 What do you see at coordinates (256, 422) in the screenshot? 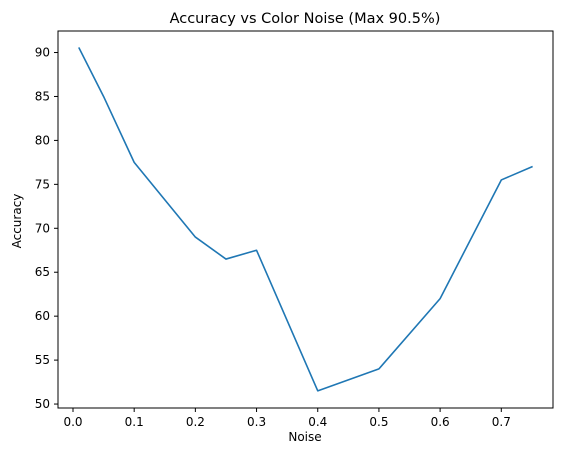
I see `x-tick-label: 0.3` at bounding box center [256, 422].